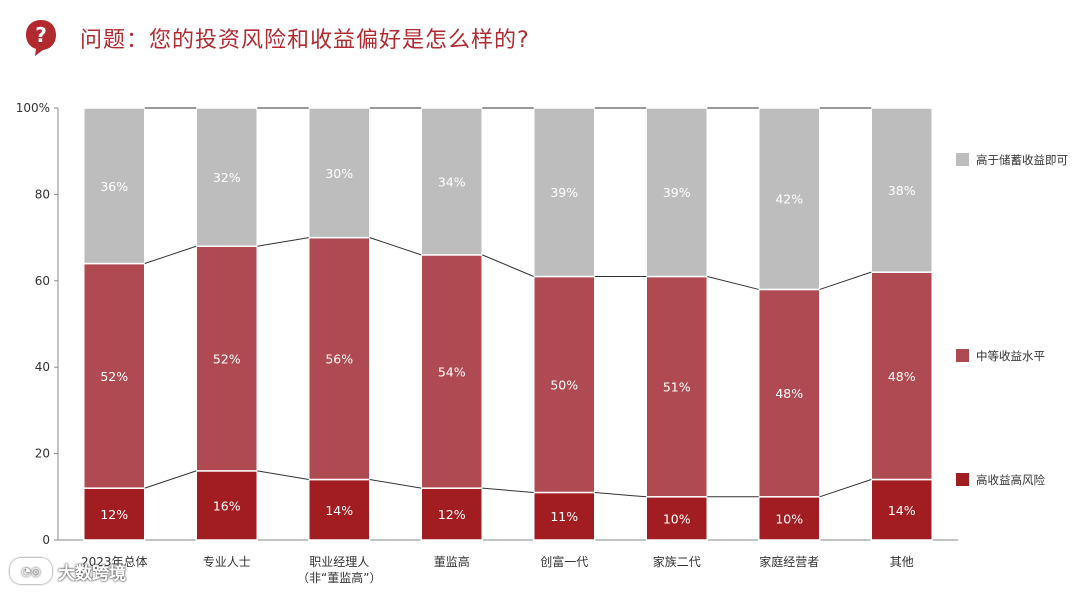 The height and width of the screenshot is (592, 1080). I want to click on data-label: 11%, so click(564, 516).